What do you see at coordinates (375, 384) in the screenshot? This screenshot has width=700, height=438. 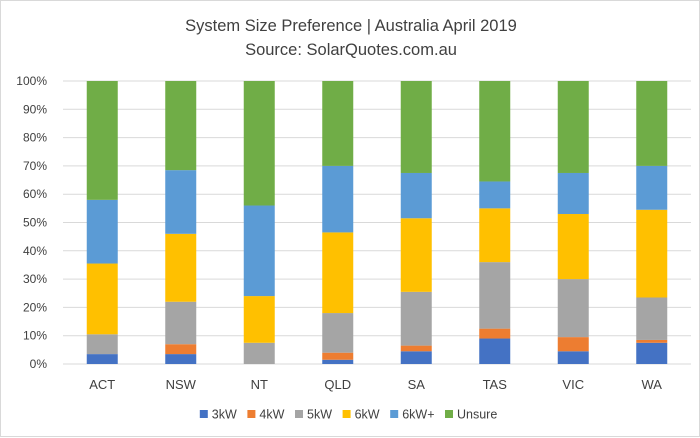 I see `x-axis-ticks: ACT NSW NT QLD SA TAS VIC WA` at bounding box center [375, 384].